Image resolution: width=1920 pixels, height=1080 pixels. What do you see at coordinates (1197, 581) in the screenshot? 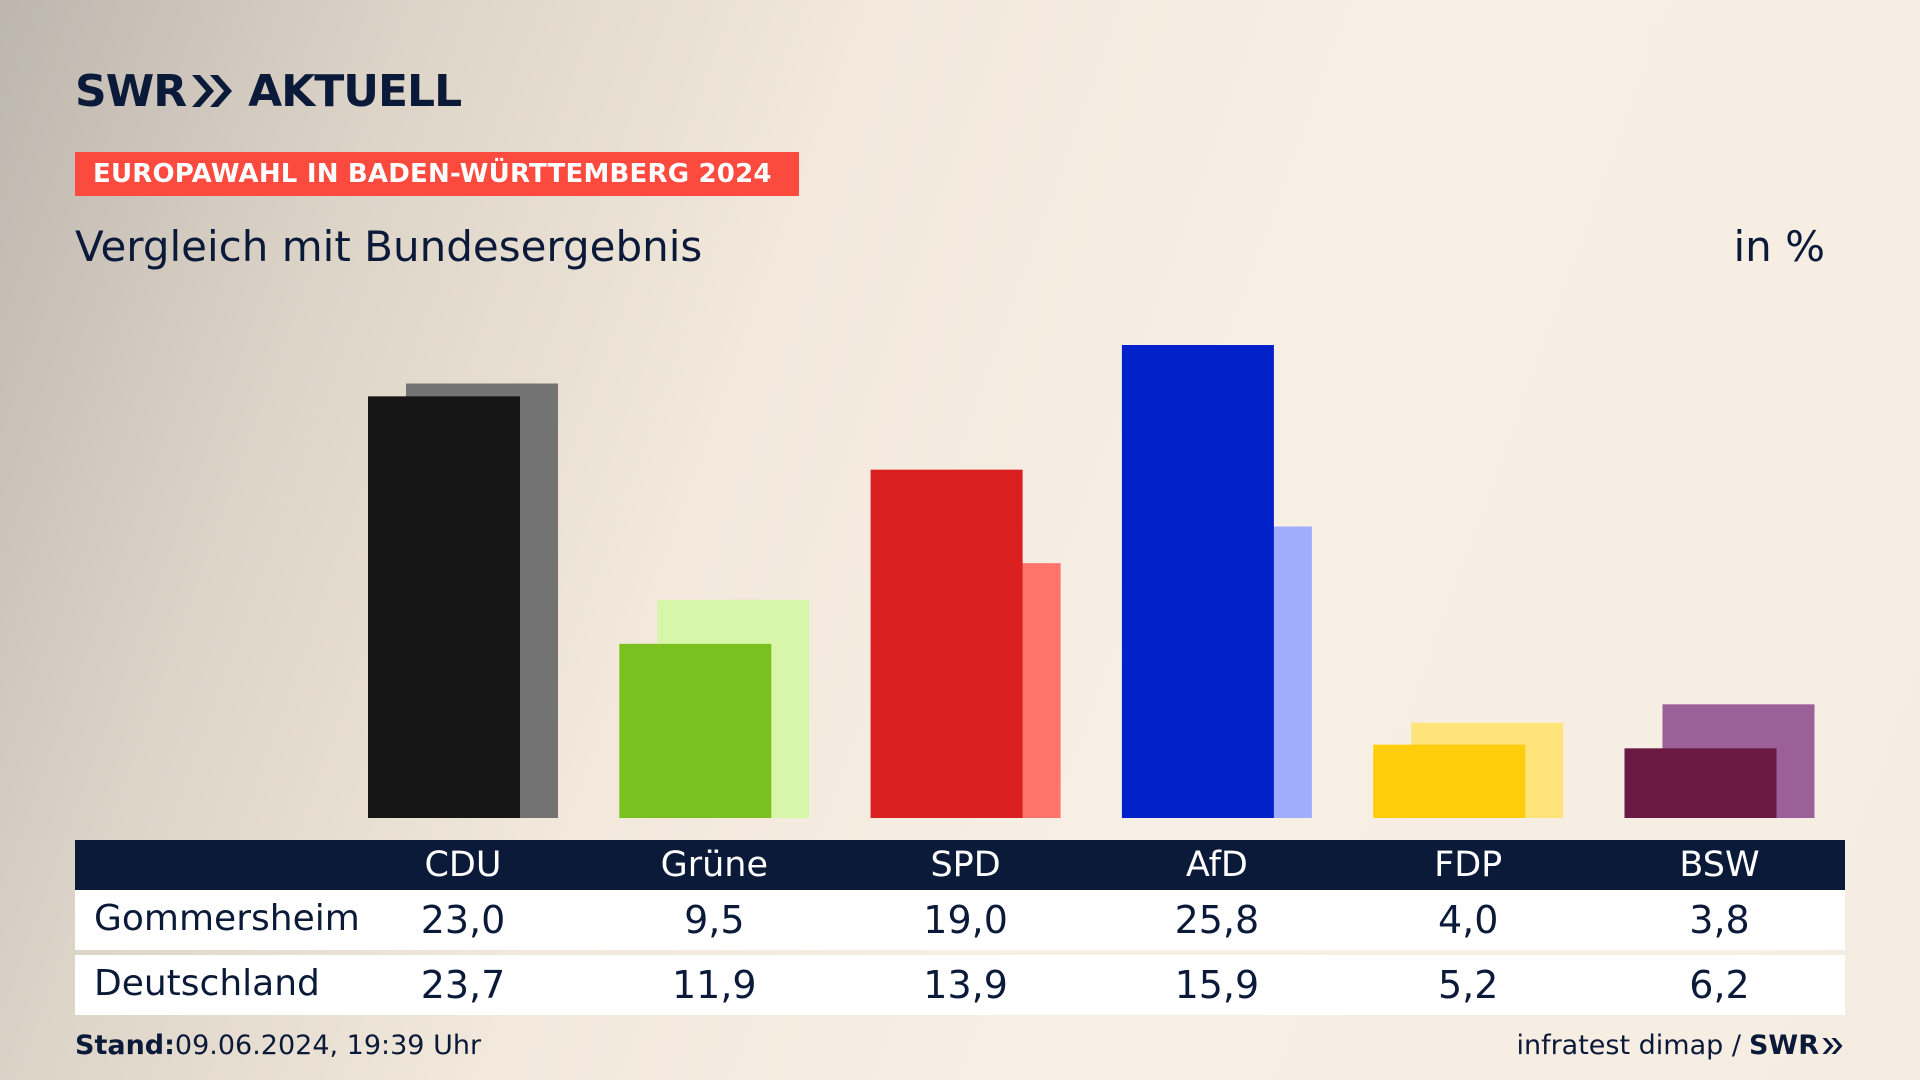
I see `bar-gommersheim-afd` at bounding box center [1197, 581].